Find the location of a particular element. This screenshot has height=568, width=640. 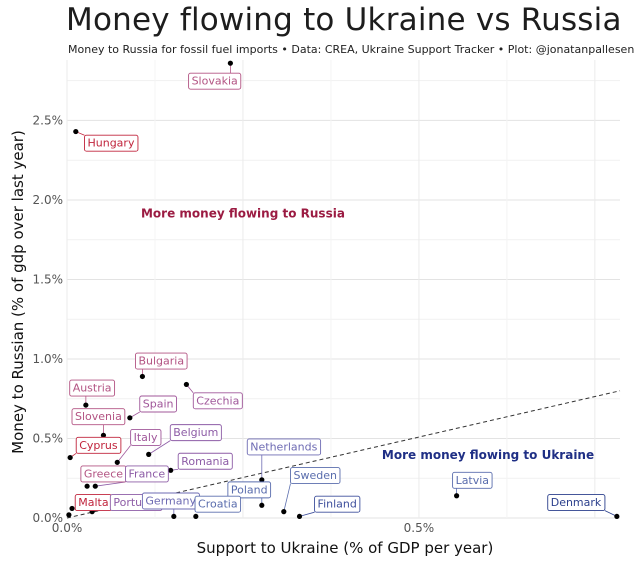

label-text: Slovakia is located at coordinates (215, 81).